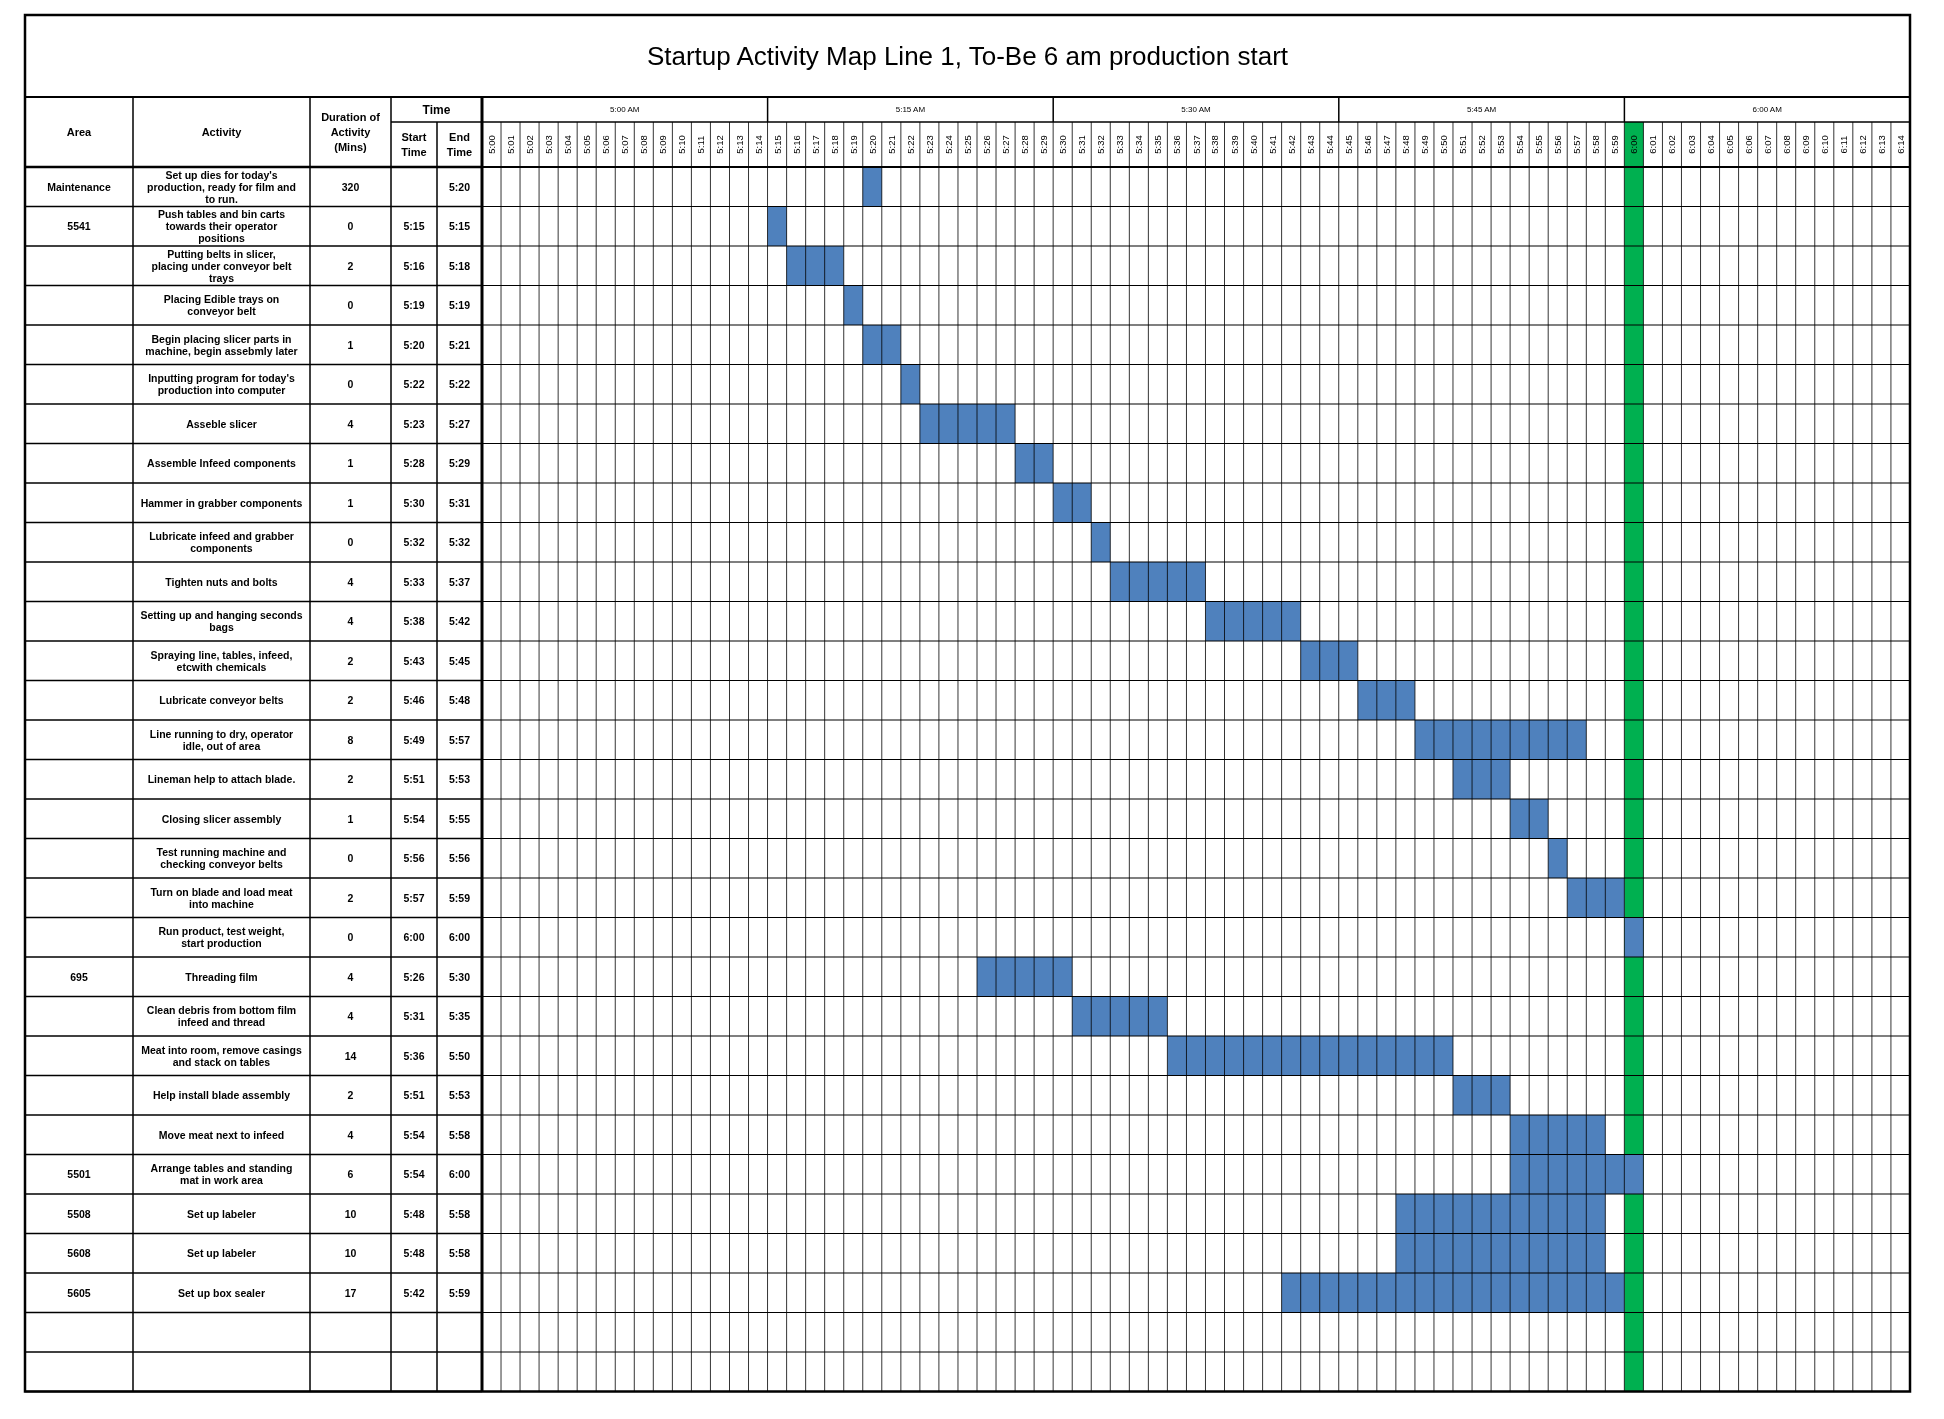  Describe the element at coordinates (853, 144) in the screenshot. I see `x-tick-label: 5:19` at that location.